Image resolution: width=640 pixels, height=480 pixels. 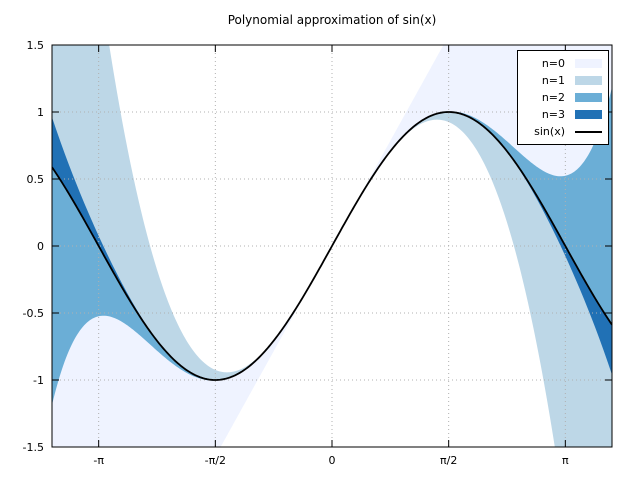 I want to click on legend-entry-label: sin(x), so click(x=549, y=131).